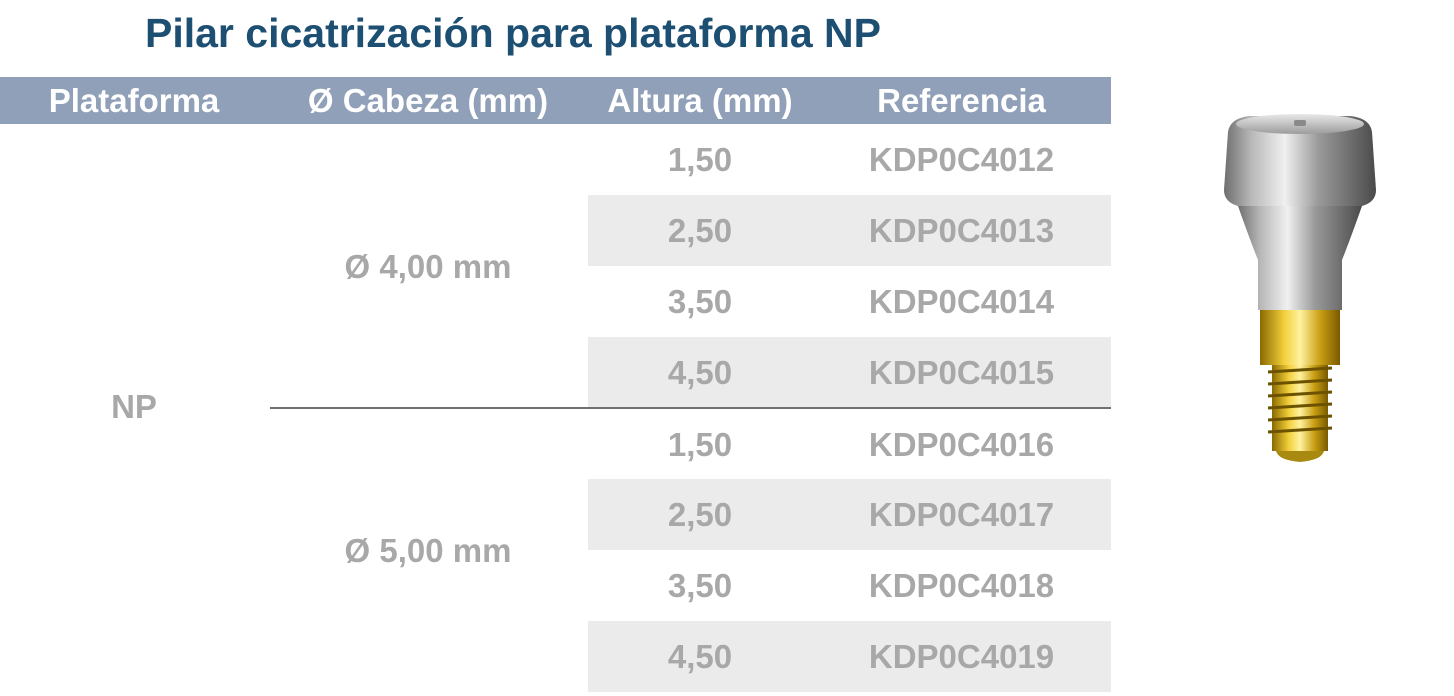 The width and height of the screenshot is (1454, 696). I want to click on referencia-cell: KDP0C4018, so click(961, 585).